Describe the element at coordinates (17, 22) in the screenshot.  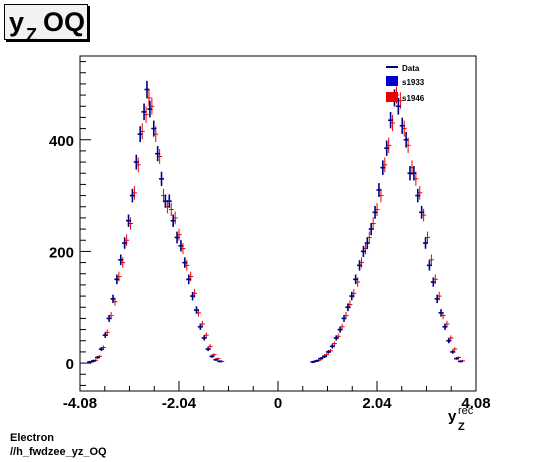
I see `title-variable: y` at that location.